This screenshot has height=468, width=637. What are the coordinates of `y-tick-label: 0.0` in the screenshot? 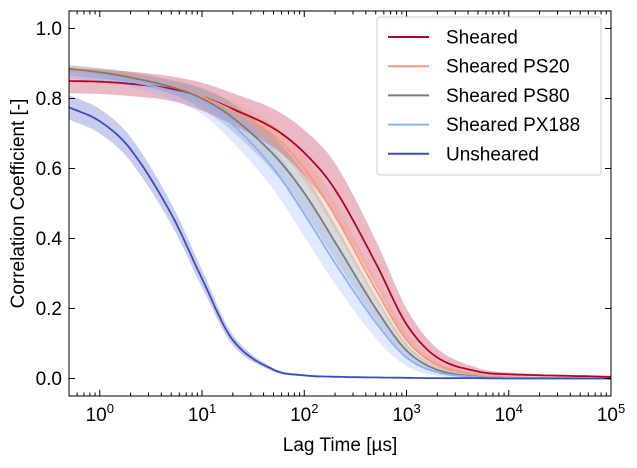 It's located at (49, 379).